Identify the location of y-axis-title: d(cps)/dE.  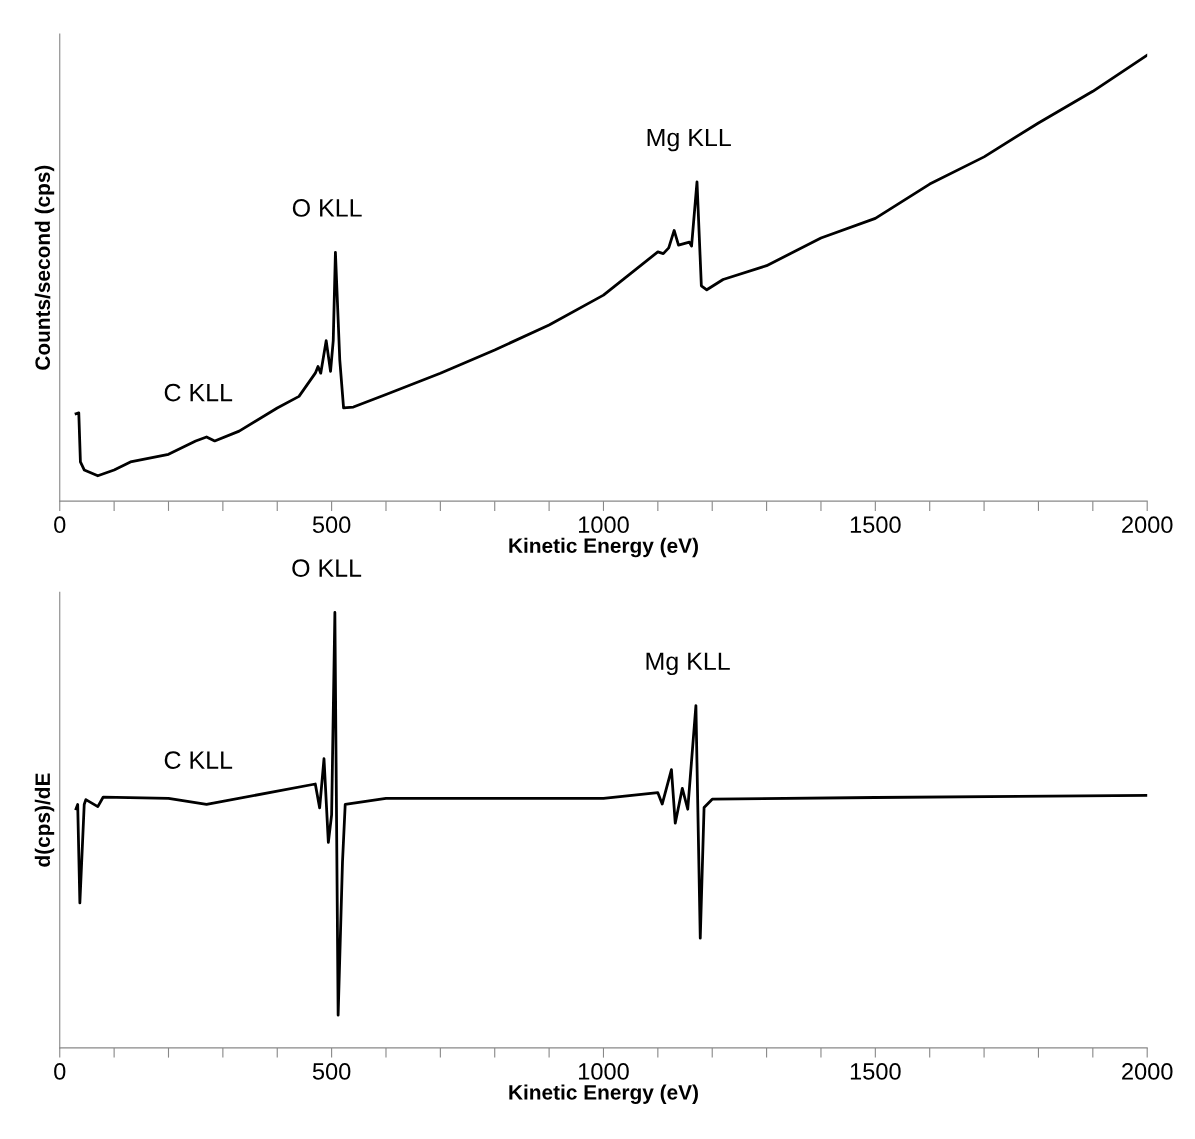
(44, 820).